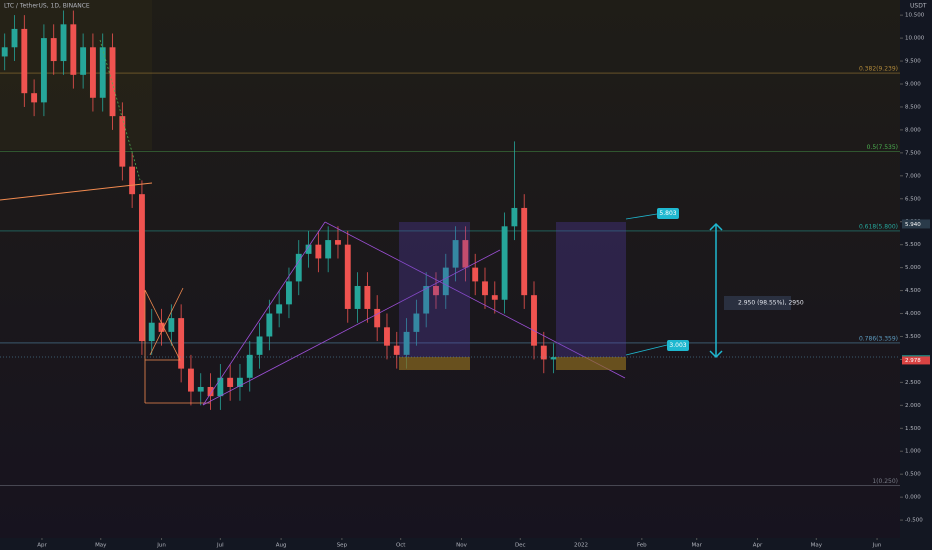 The width and height of the screenshot is (932, 550). I want to click on chart-title: LTC / TetherUS, 1D, BINANCE, so click(47, 6).